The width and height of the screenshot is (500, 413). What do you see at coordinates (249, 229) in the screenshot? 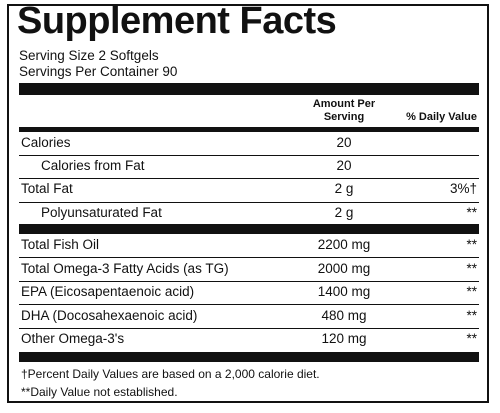
I see `section-divider` at bounding box center [249, 229].